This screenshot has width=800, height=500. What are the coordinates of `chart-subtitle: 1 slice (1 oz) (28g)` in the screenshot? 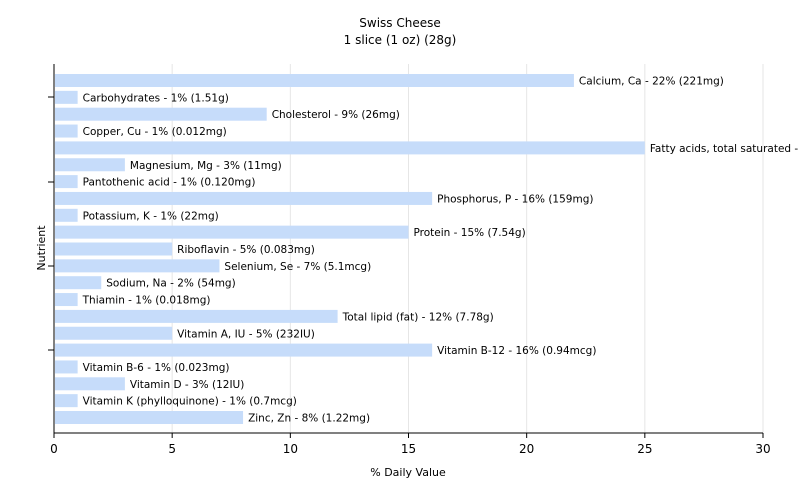 It's located at (400, 40).